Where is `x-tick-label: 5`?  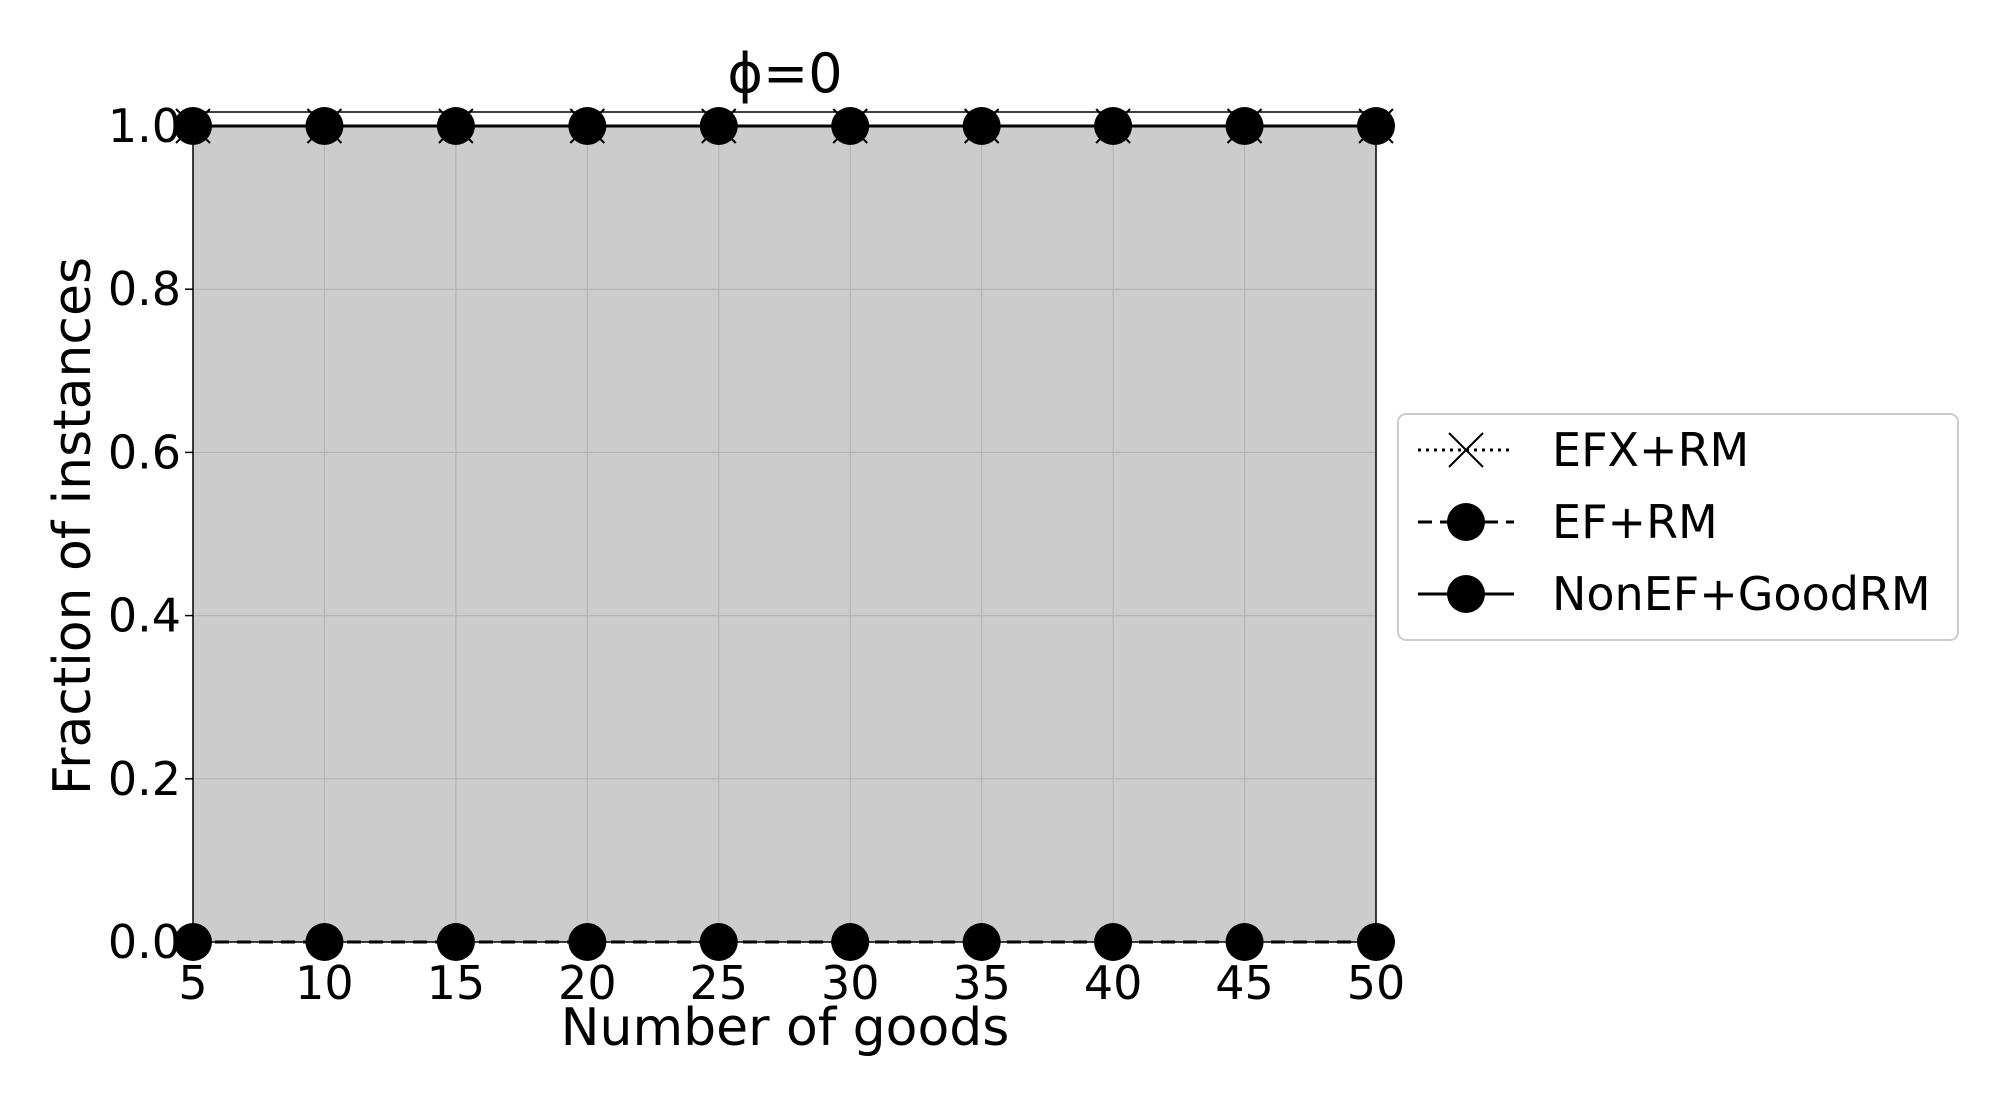 x-tick-label: 5 is located at coordinates (192, 983).